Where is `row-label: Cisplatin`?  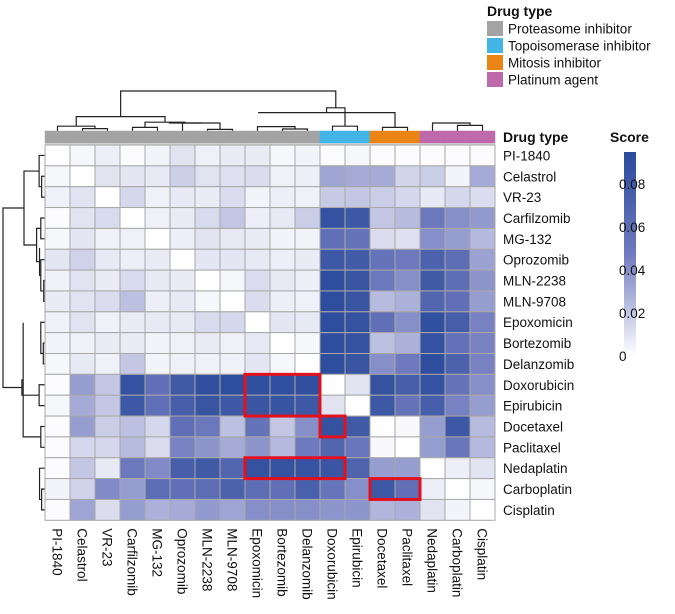 row-label: Cisplatin is located at coordinates (529, 510).